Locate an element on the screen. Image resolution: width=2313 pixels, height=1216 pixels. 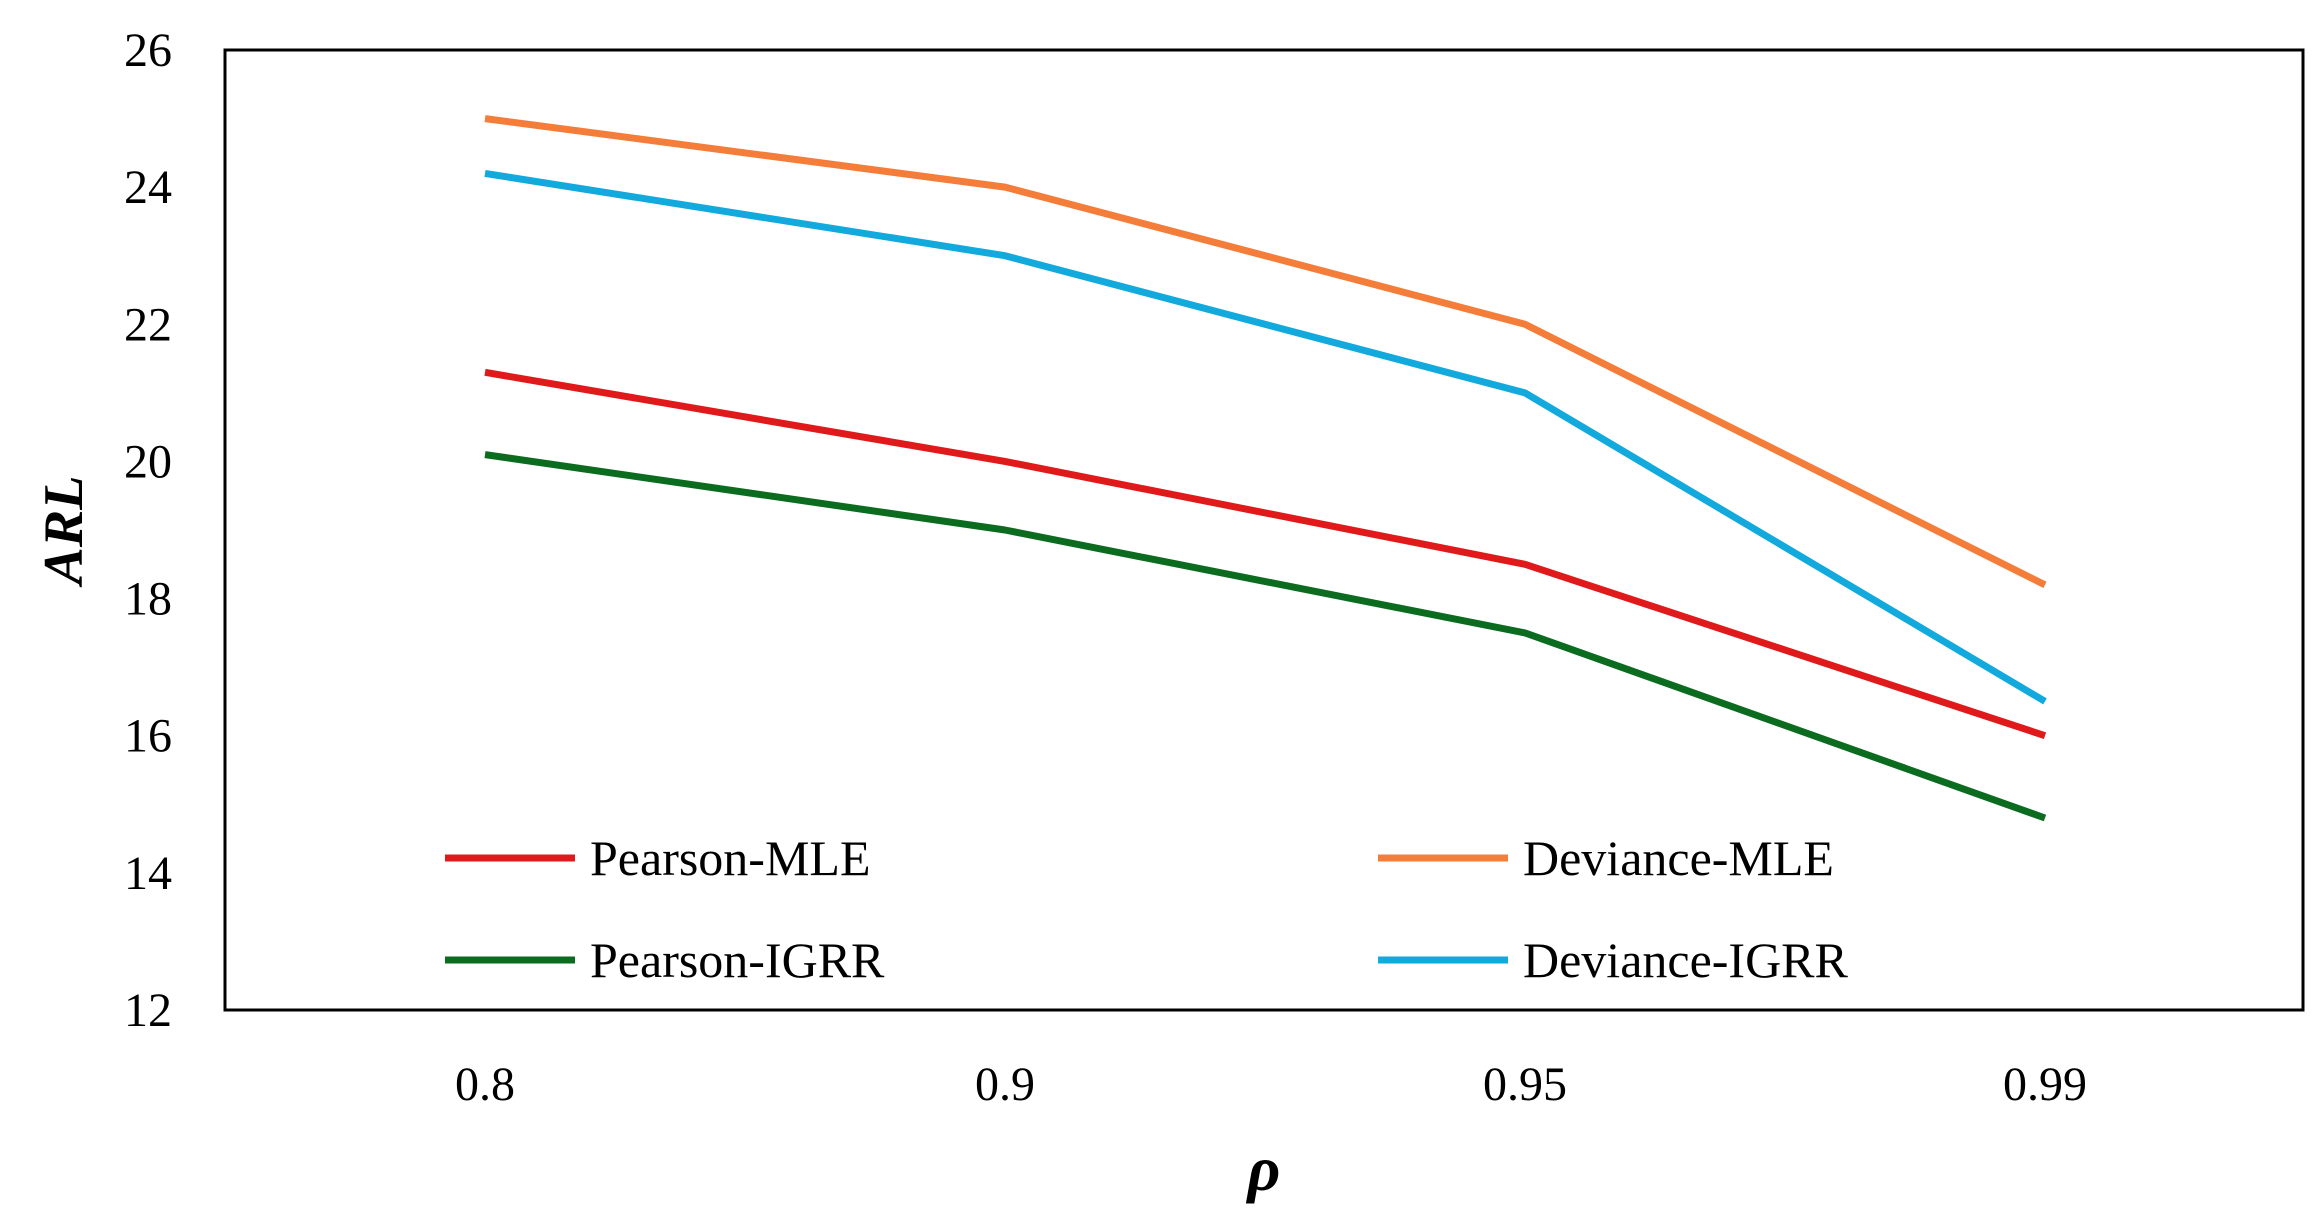
y-tick-label: 18 is located at coordinates (148, 599).